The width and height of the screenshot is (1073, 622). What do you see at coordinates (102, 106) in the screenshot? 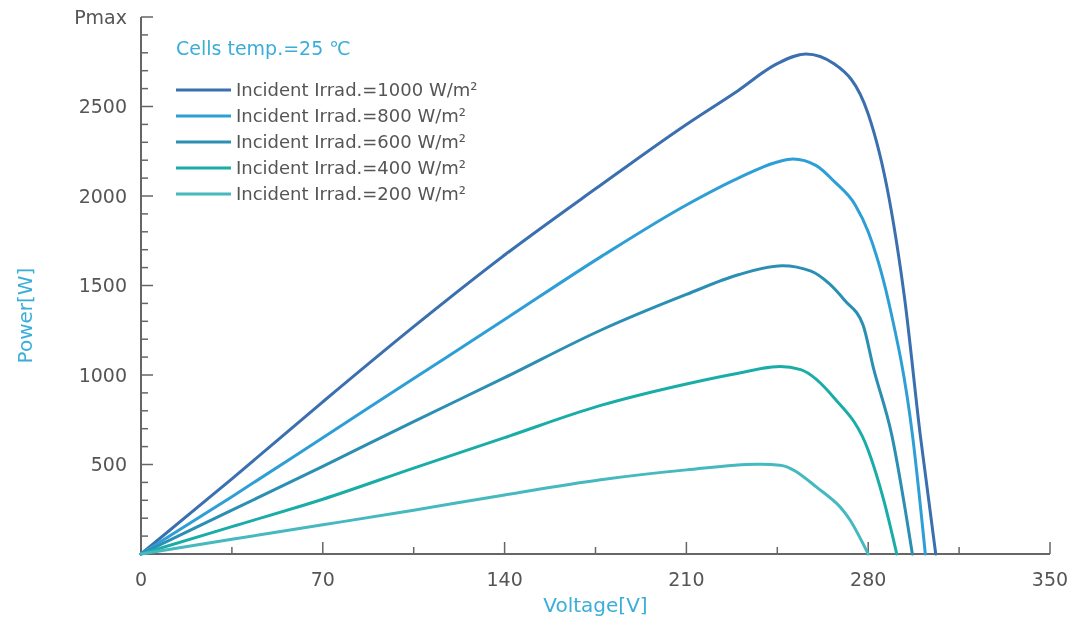
I see `y-tick-label: 2500` at bounding box center [102, 106].